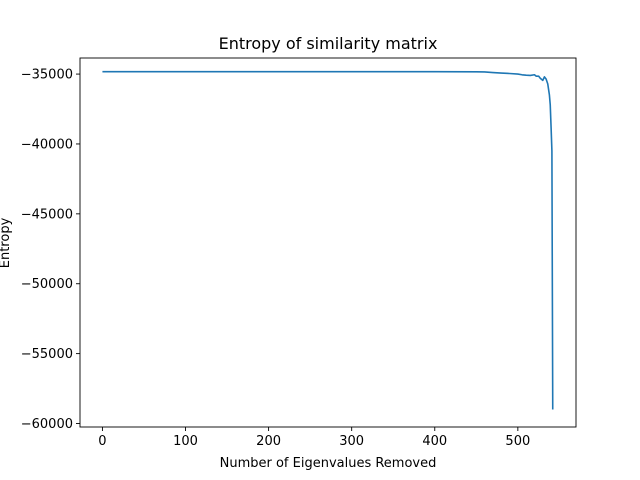 This screenshot has height=480, width=640. Describe the element at coordinates (6, 242) in the screenshot. I see `y-axis-label: Entropy` at that location.